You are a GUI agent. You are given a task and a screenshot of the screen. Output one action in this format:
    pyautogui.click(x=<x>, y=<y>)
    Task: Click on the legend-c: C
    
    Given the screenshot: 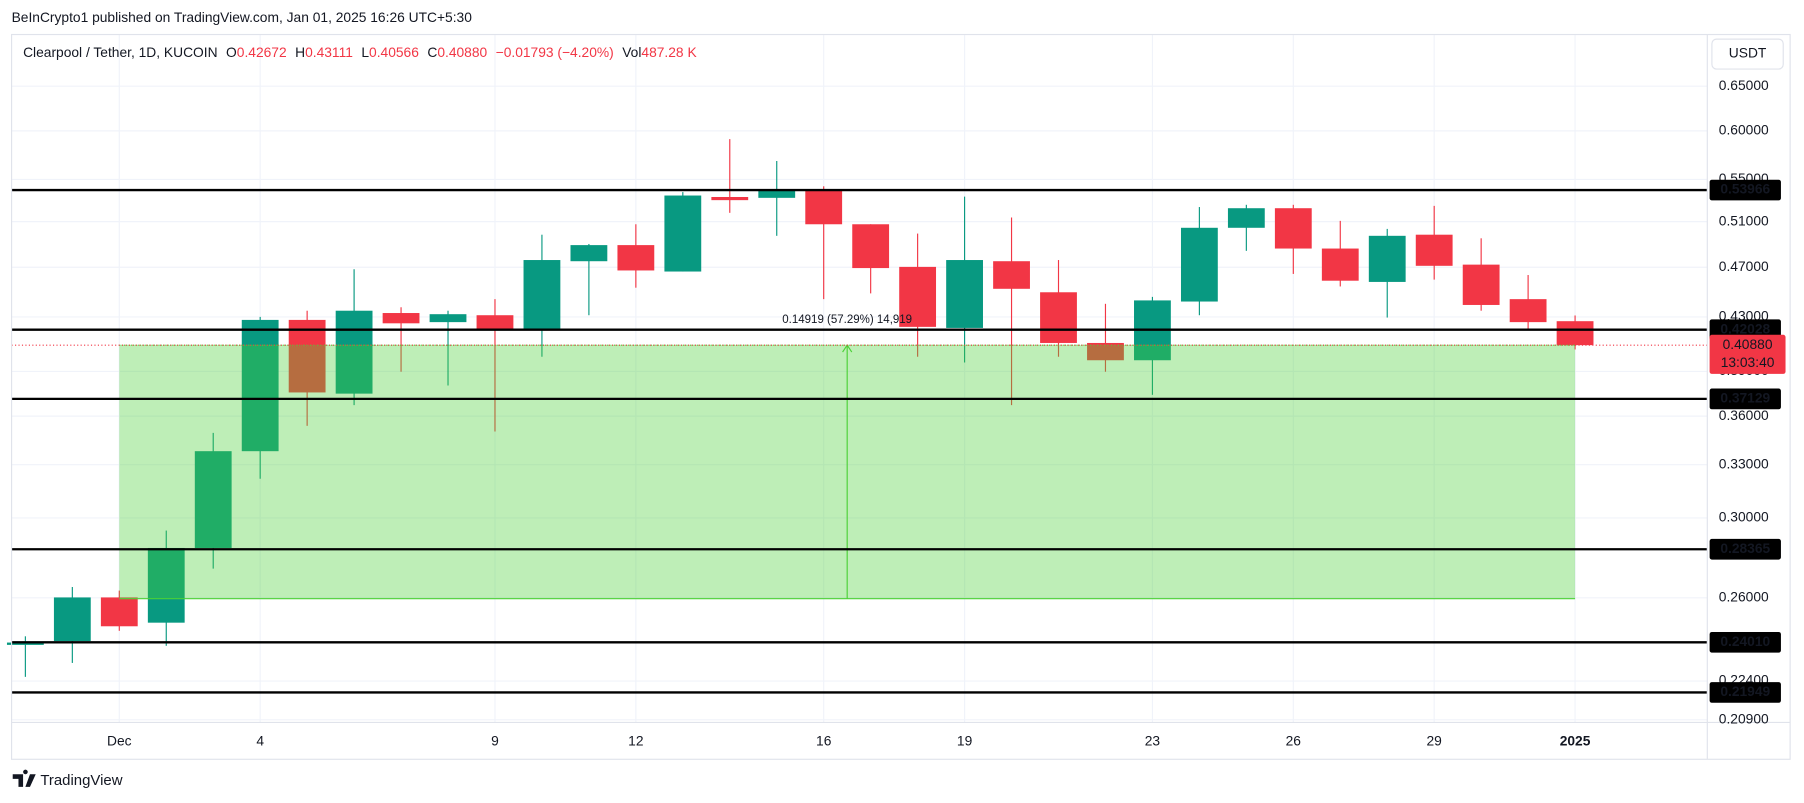 What is the action you would take?
    pyautogui.click(x=432, y=52)
    